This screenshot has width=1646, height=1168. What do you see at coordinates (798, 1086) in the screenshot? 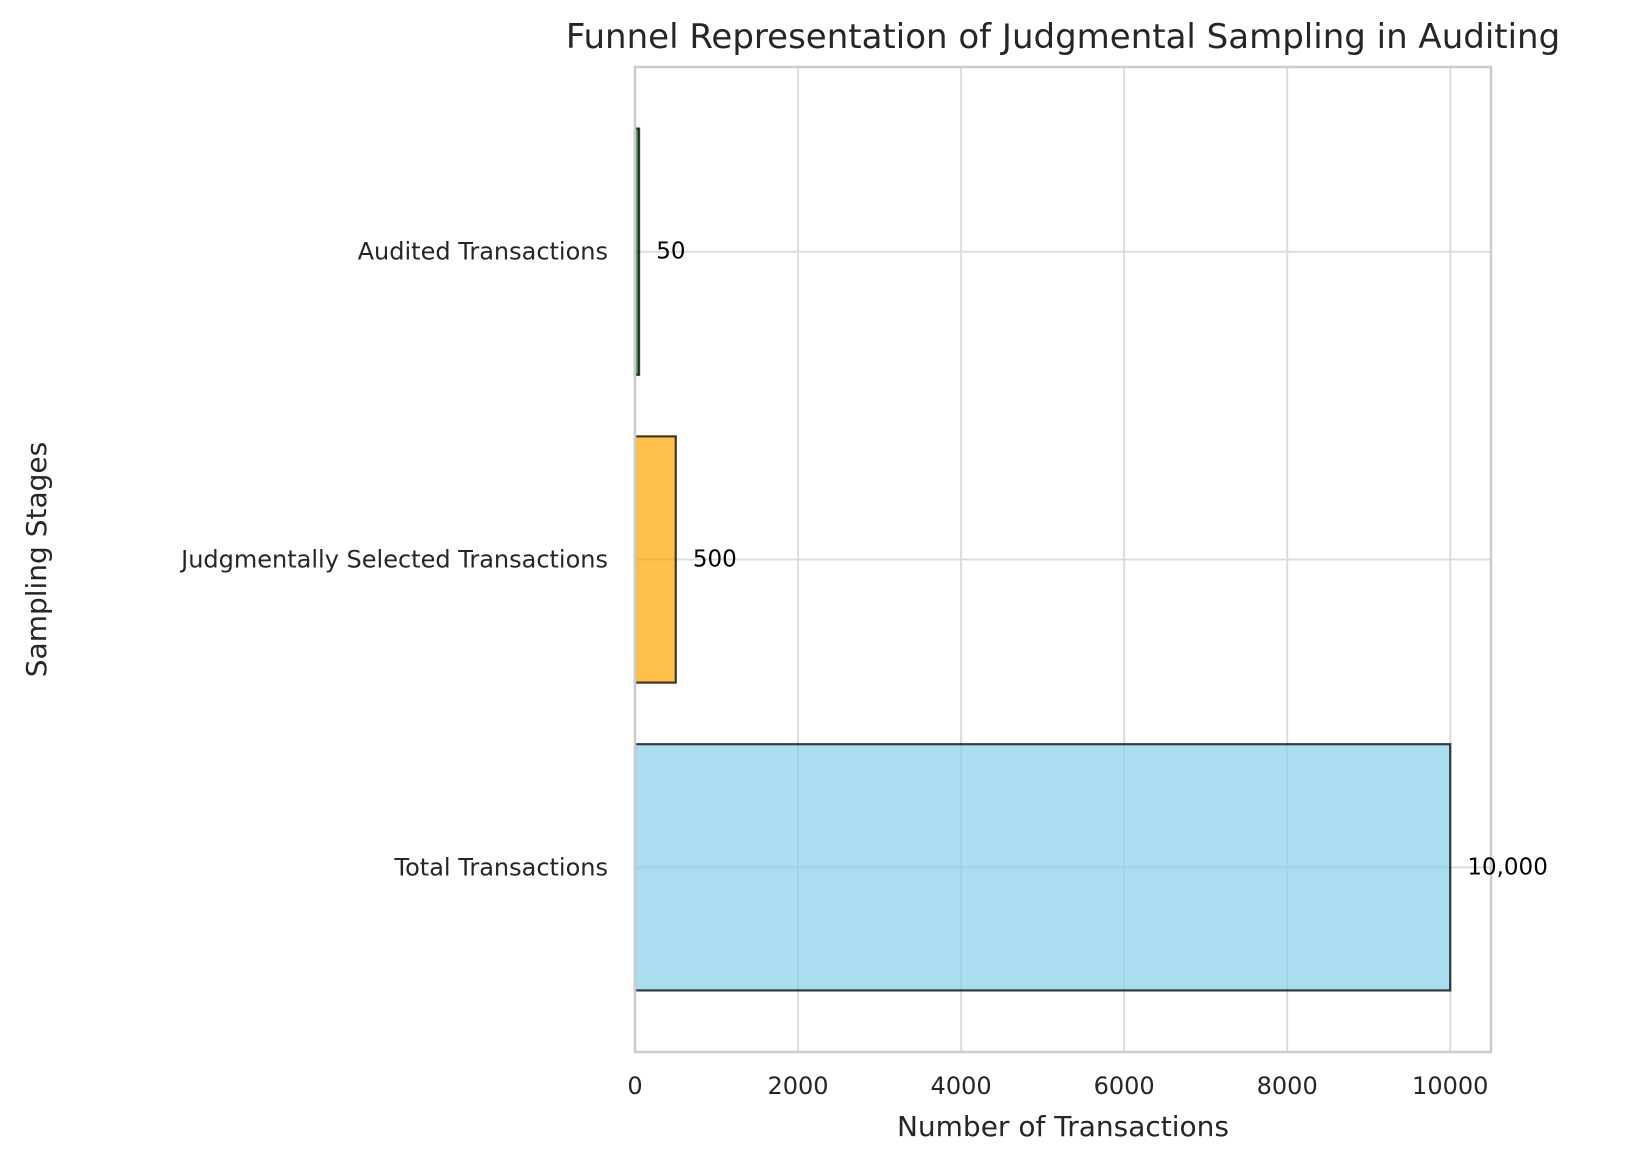
I see `x-tick-label: 2000` at bounding box center [798, 1086].